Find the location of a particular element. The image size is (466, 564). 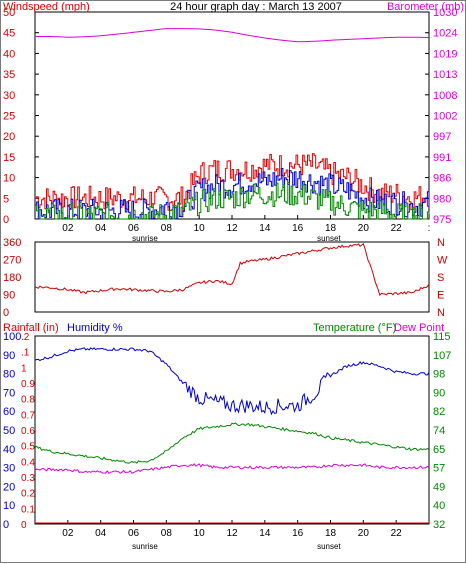

wind-tick-label: 25 is located at coordinates (9, 117).